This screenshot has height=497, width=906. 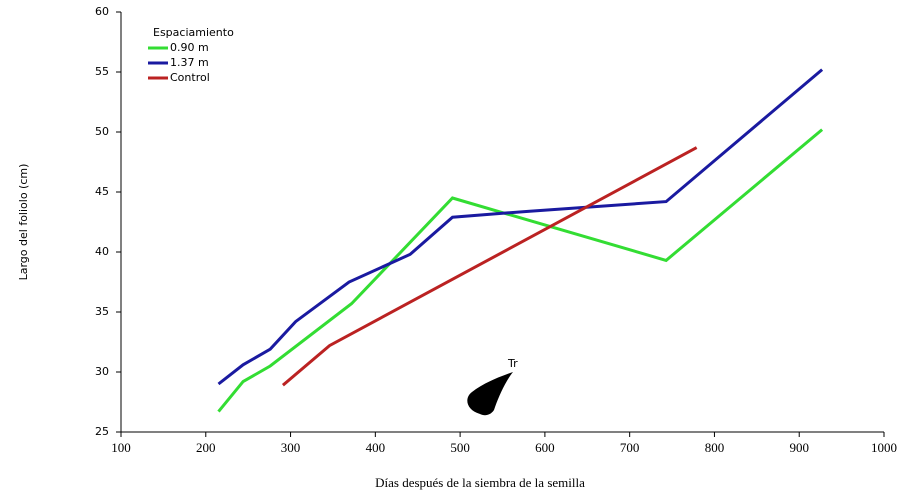 I want to click on x-tick-label: 200, so click(x=206, y=447).